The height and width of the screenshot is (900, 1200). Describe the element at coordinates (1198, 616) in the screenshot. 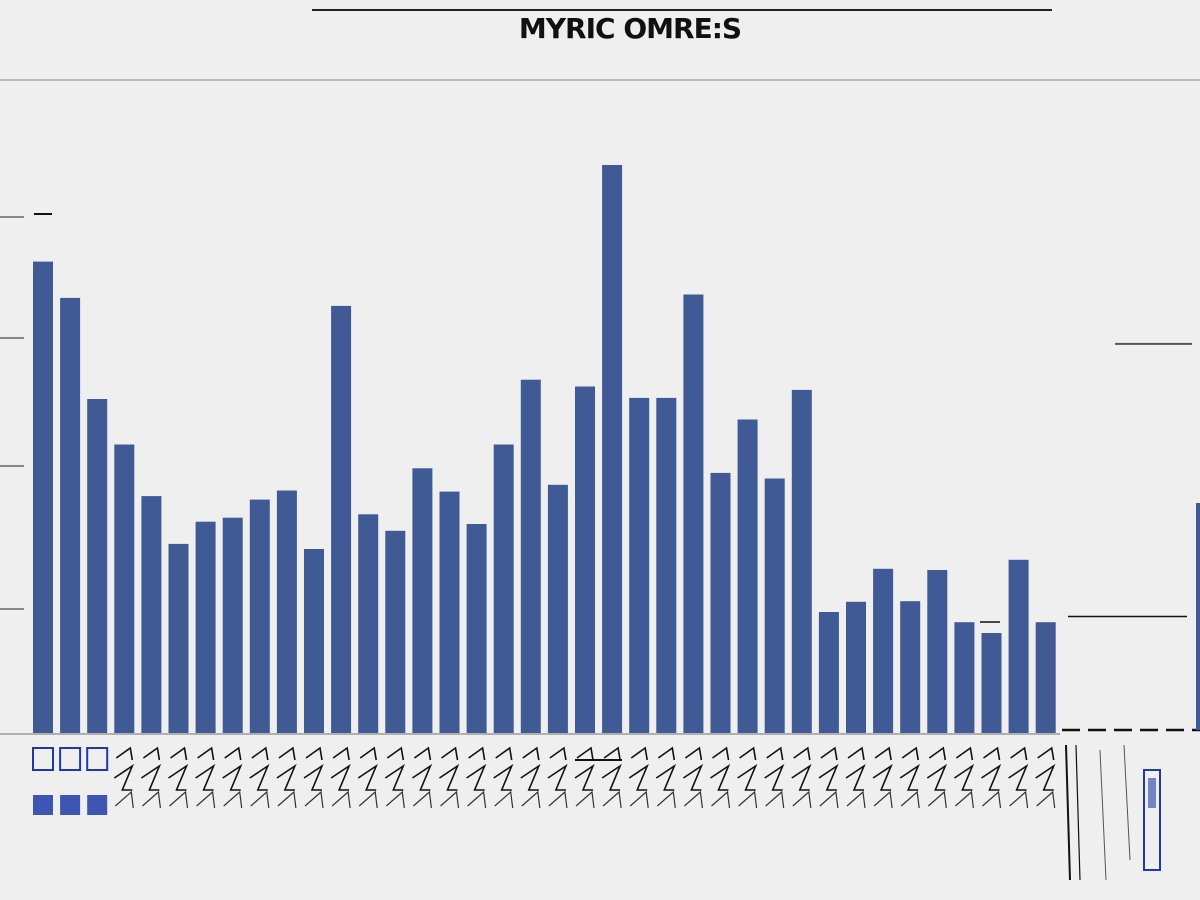

I see `stub-bar` at that location.